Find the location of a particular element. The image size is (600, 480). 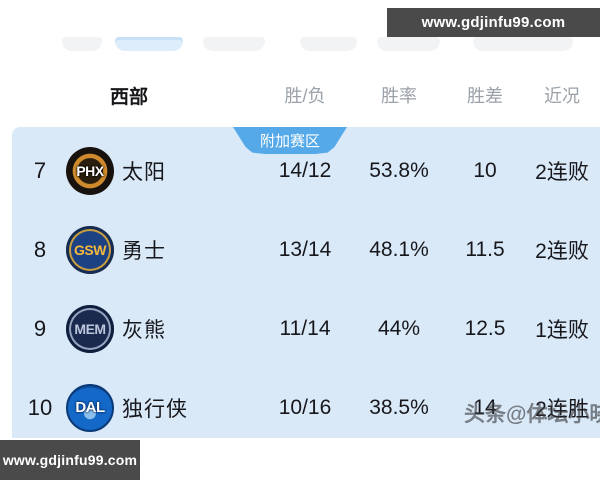

team-rank: 8 is located at coordinates (40, 249).